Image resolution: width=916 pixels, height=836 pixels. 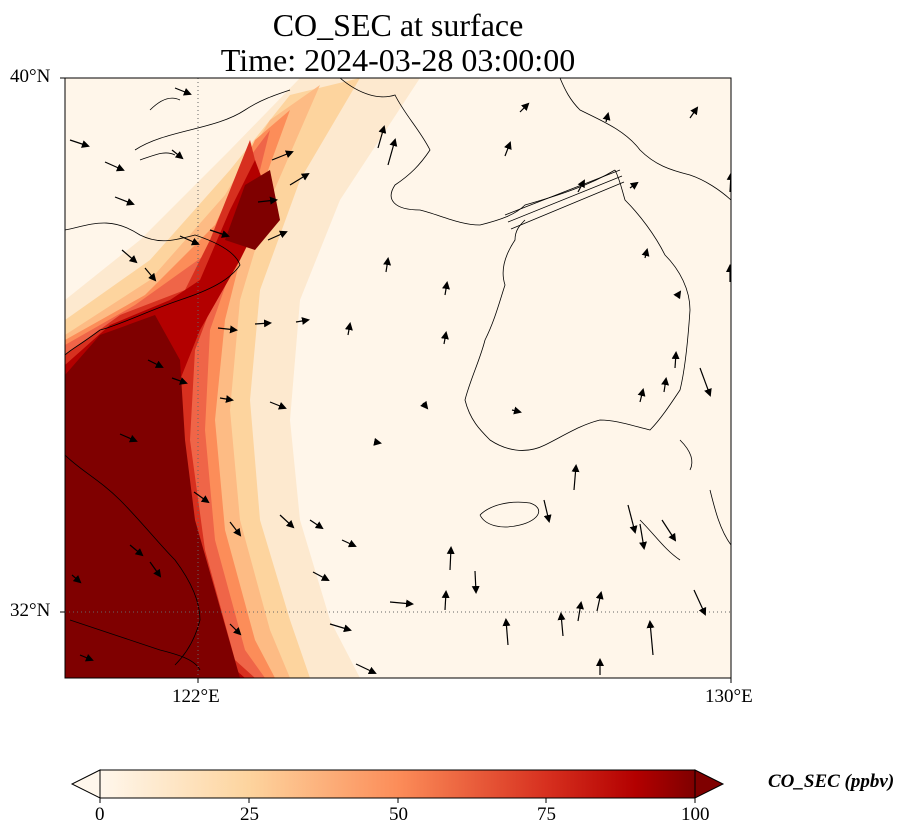 I want to click on colorbar-tick-100: 100, so click(x=695, y=814).